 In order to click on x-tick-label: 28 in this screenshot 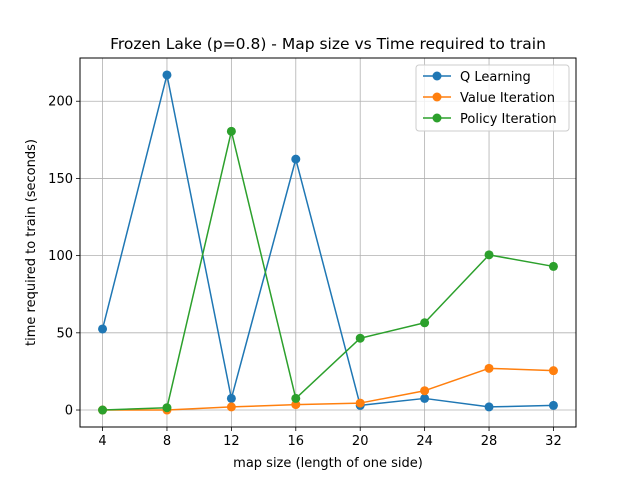, I will do `click(489, 441)`.